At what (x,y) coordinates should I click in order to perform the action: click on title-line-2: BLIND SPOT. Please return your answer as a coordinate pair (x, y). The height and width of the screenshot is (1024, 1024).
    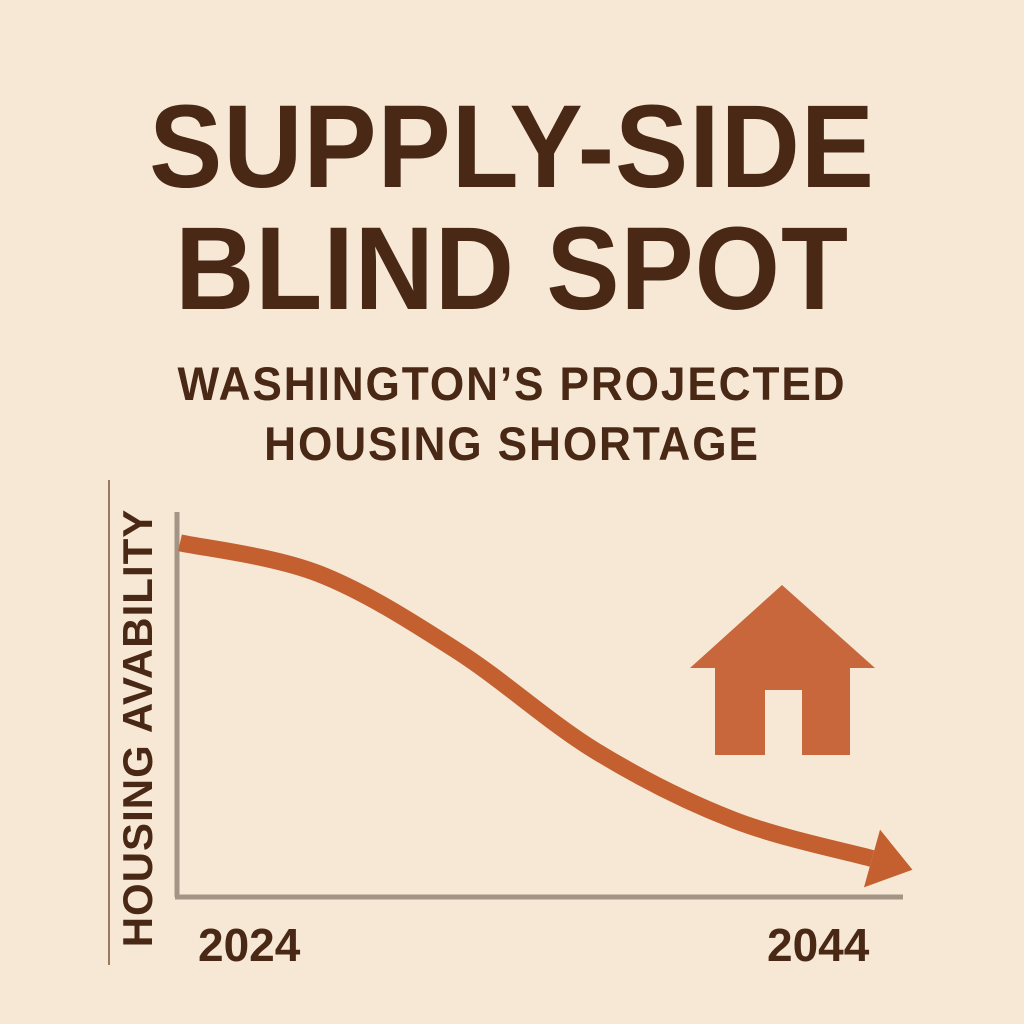
    Looking at the image, I should click on (512, 269).